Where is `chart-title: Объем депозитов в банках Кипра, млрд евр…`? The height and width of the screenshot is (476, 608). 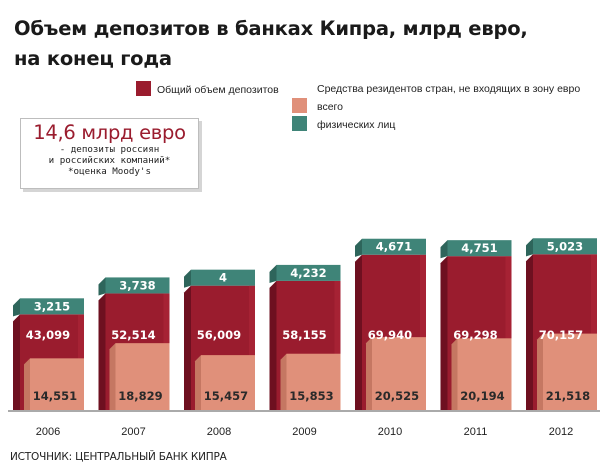
chart-title: Объем депозитов в банках Кипра, млрд евр… is located at coordinates (271, 28).